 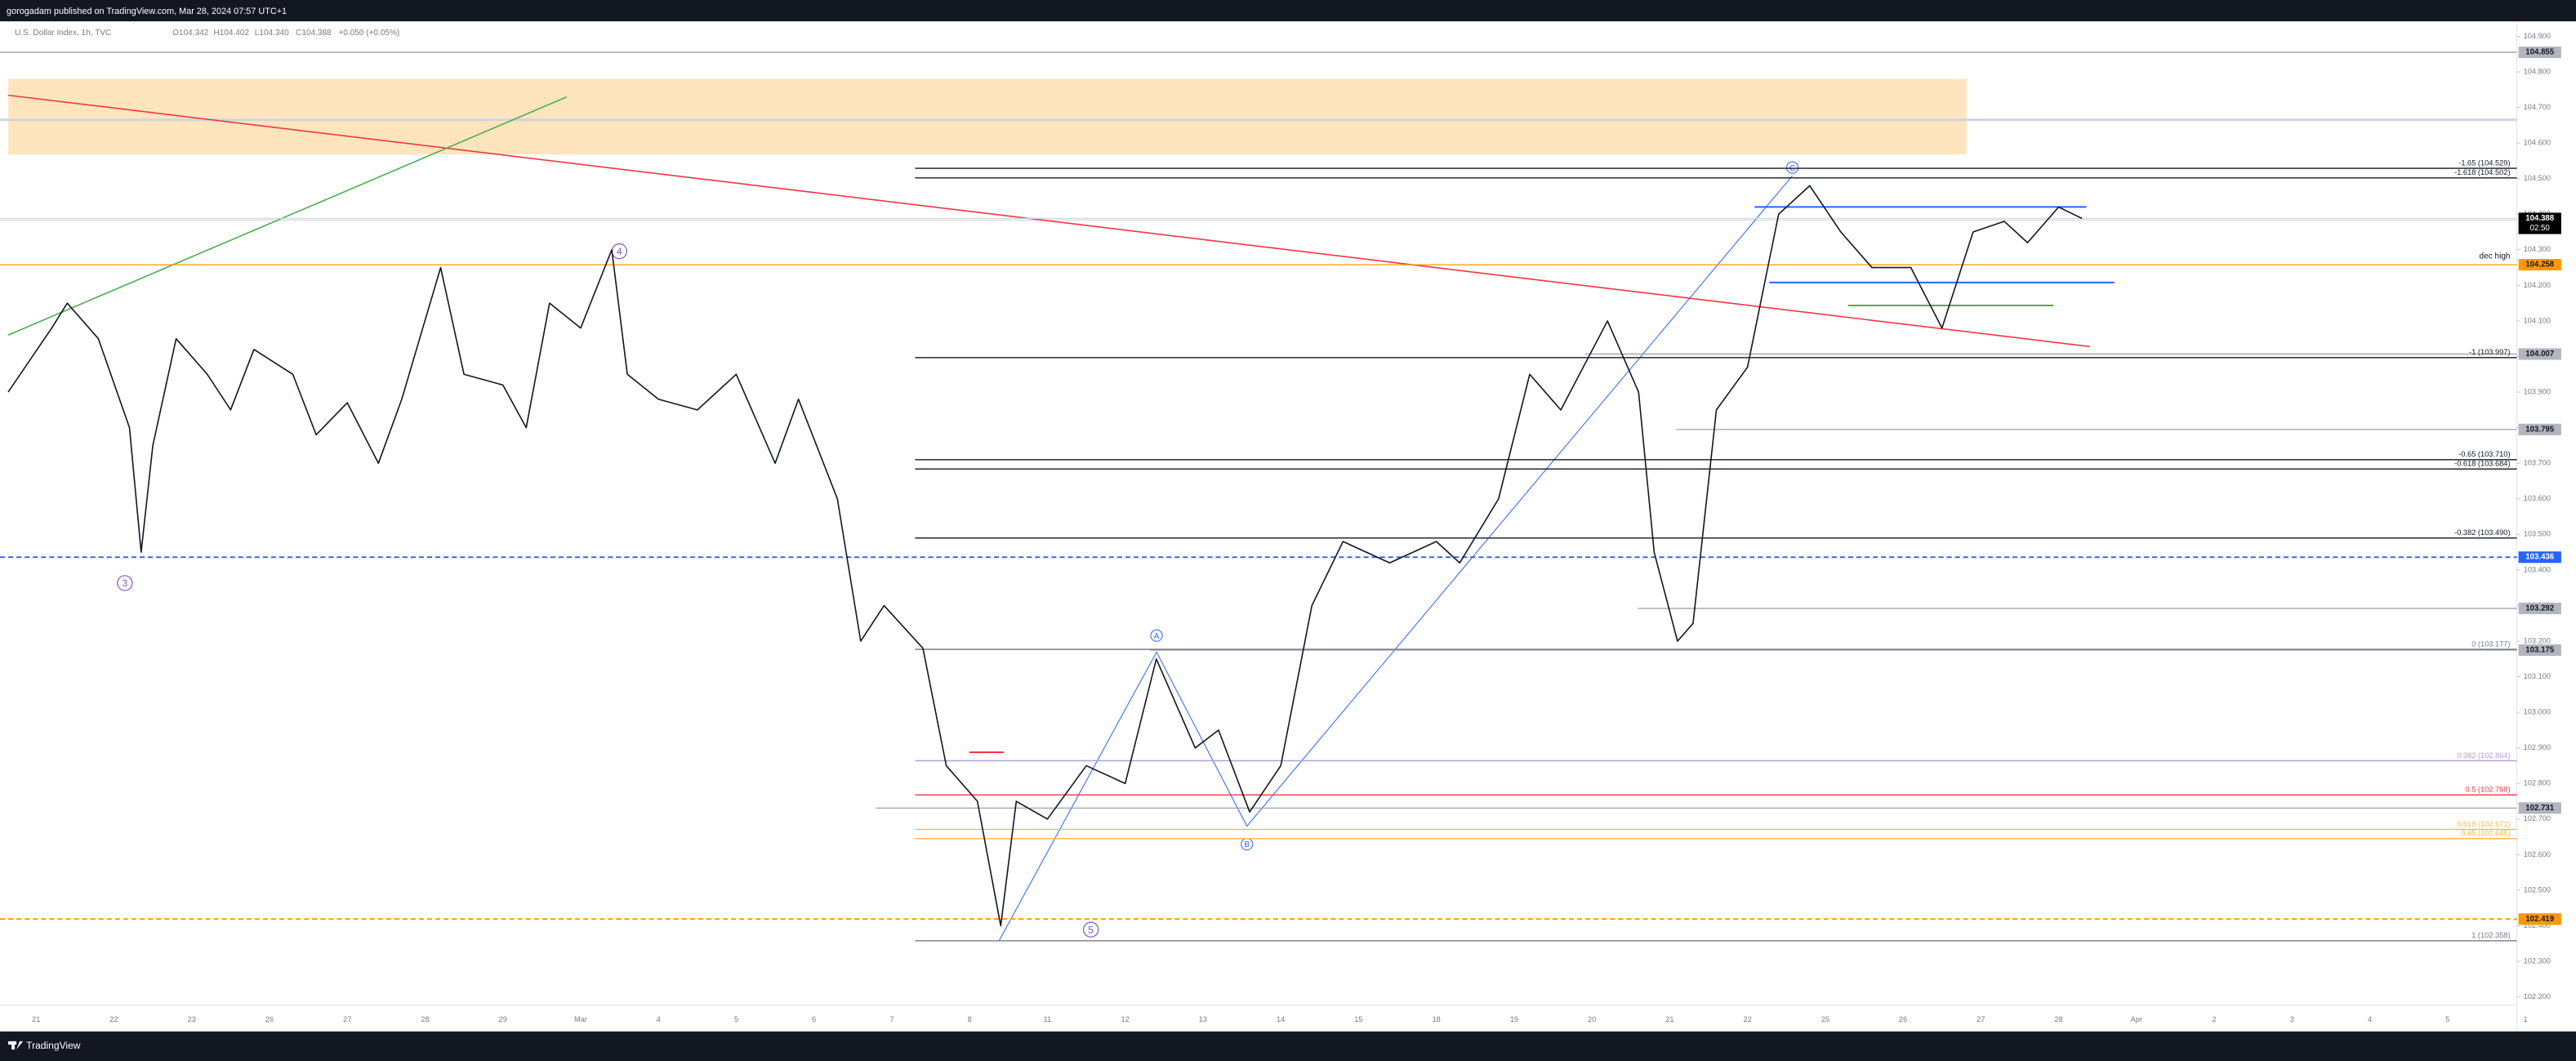 What do you see at coordinates (2537, 285) in the screenshot?
I see `y-tick-label: 104.200` at bounding box center [2537, 285].